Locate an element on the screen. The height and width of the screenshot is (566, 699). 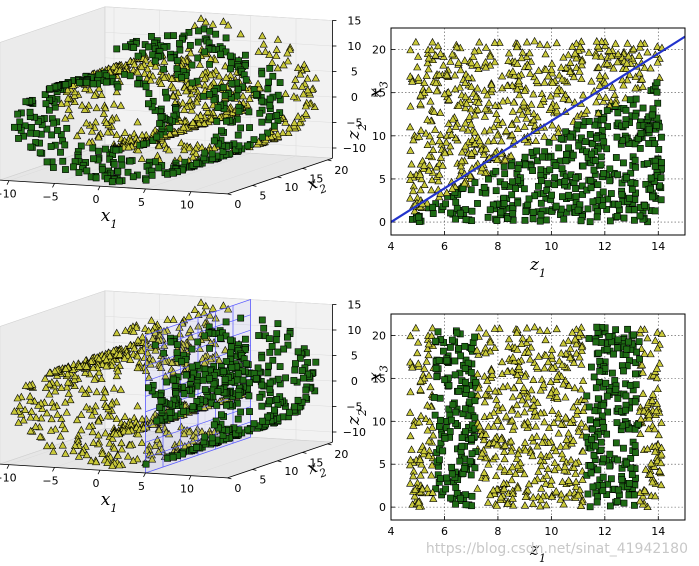
x3-tick-label: 15 is located at coordinates (354, 305).